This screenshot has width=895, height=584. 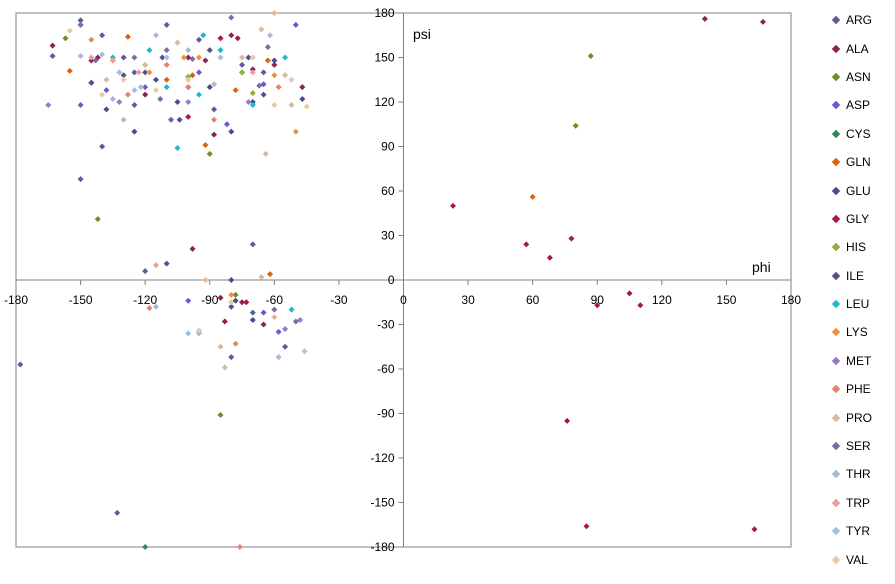 What do you see at coordinates (384, 102) in the screenshot?
I see `y-tick-label: 120` at bounding box center [384, 102].